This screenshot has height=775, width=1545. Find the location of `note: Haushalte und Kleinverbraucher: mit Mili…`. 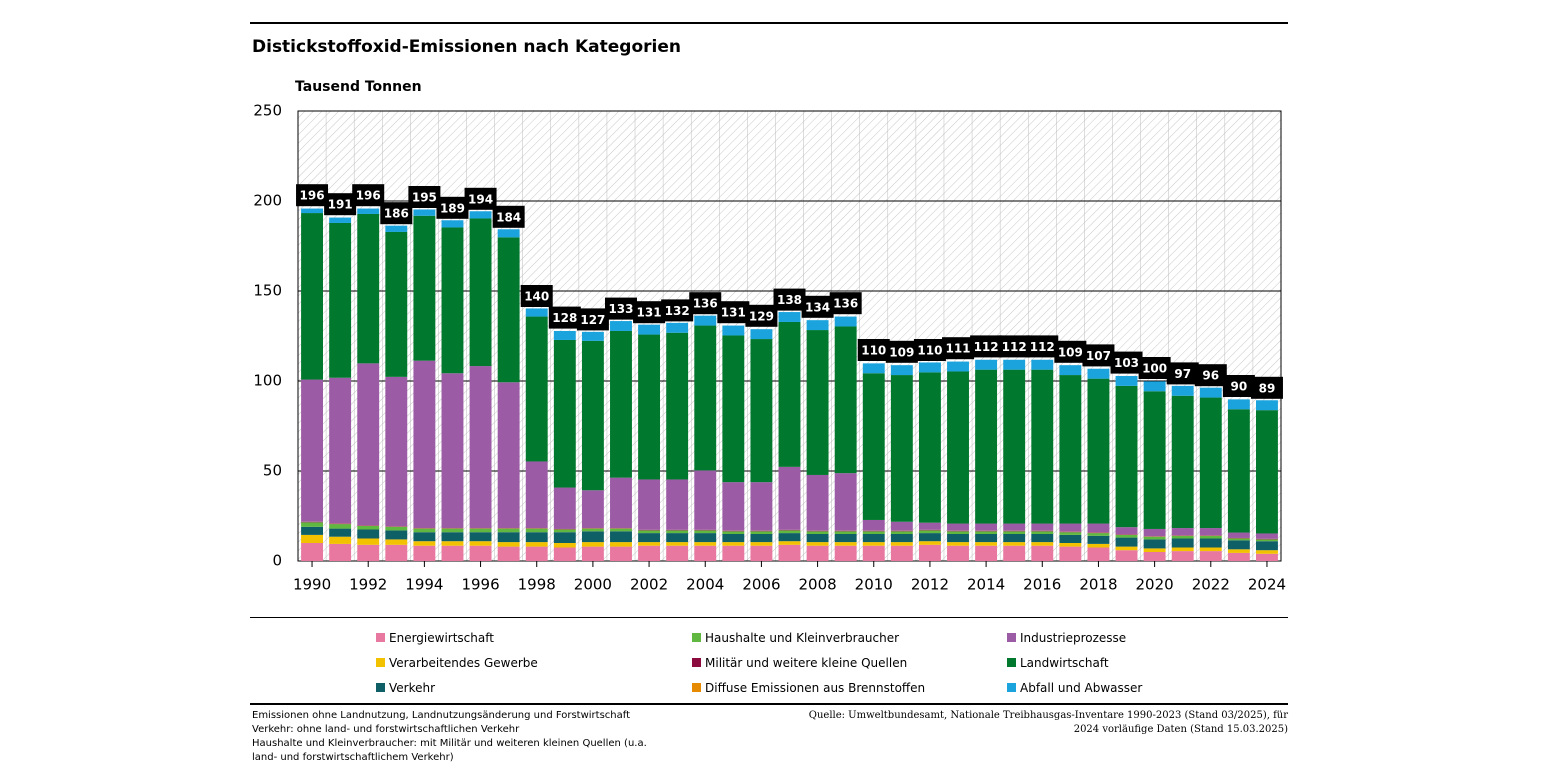

note: Haushalte und Kleinverbraucher: mit Mili… is located at coordinates (449, 750).